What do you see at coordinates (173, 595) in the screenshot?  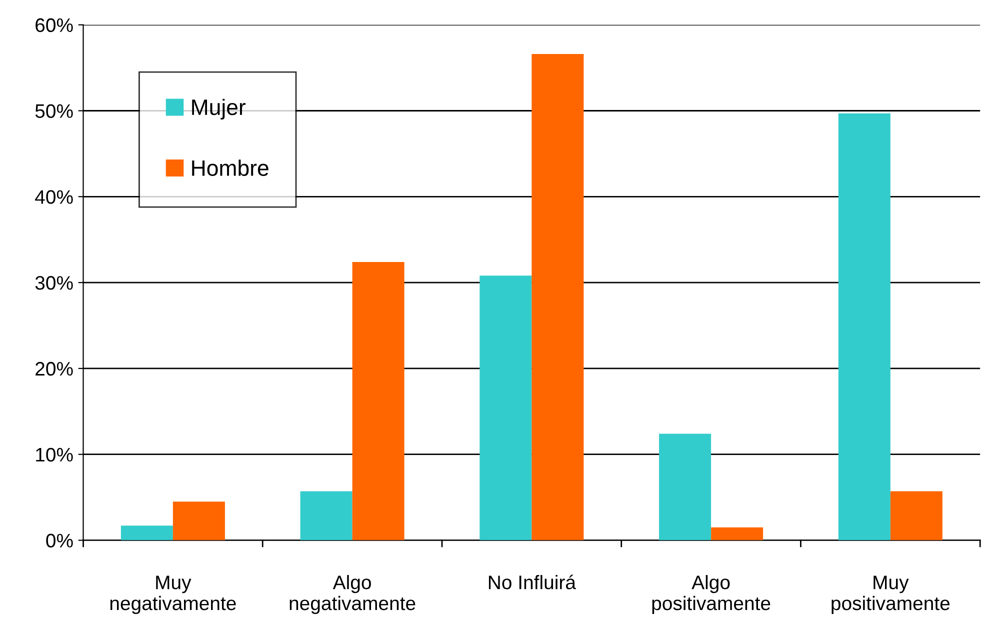 I see `x-tick-label: Muy negativamente` at bounding box center [173, 595].